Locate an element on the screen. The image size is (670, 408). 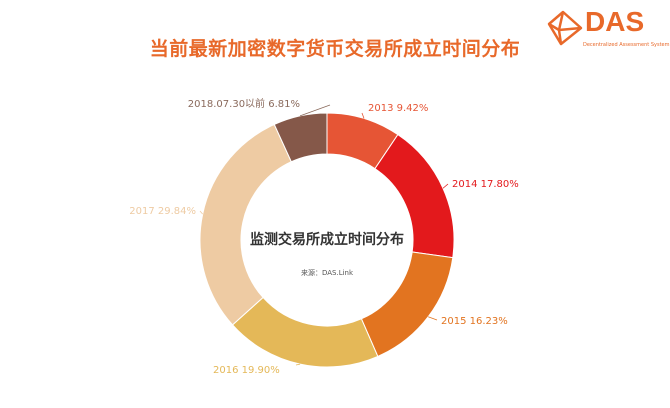
data-label: 2014 17.80% is located at coordinates (485, 184).